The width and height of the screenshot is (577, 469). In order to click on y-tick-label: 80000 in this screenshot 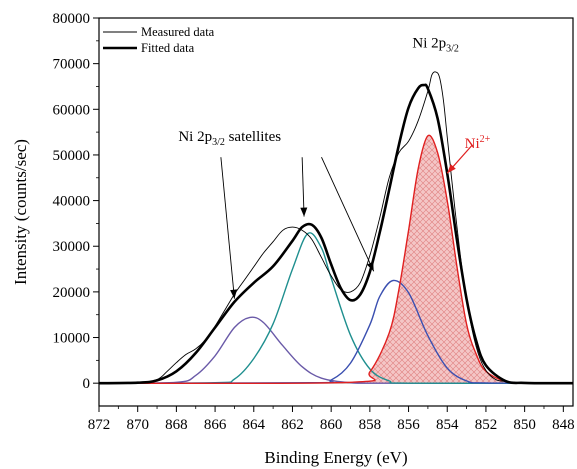, I will do `click(72, 19)`.